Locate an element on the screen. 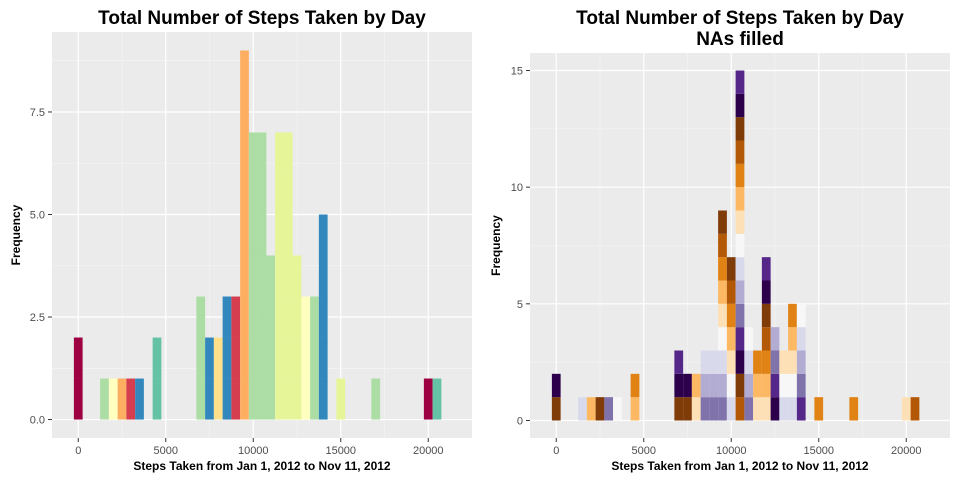  x-tick-label: 20000 is located at coordinates (906, 451).